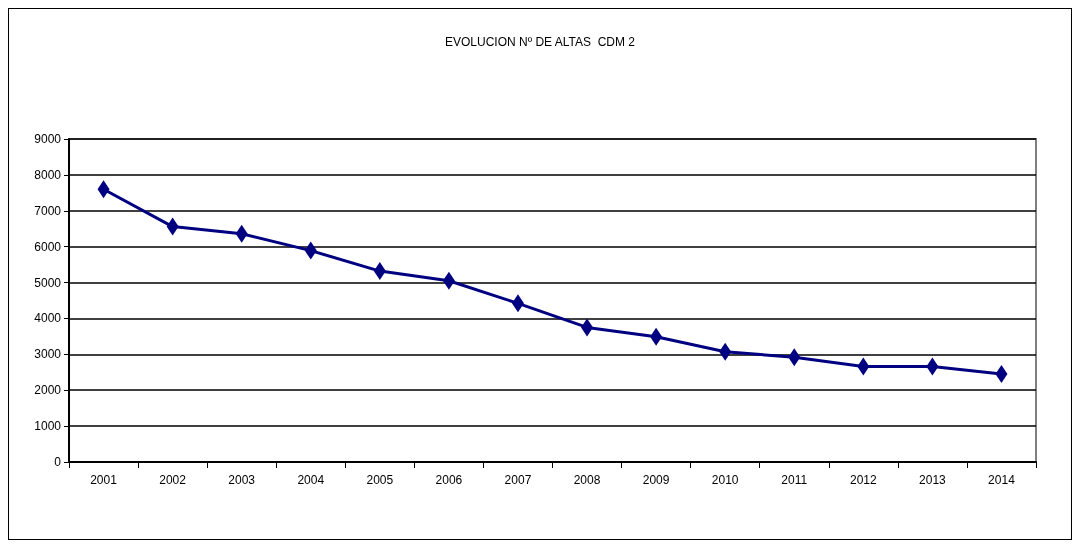 Image resolution: width=1080 pixels, height=548 pixels. Describe the element at coordinates (48, 390) in the screenshot. I see `y-tick-label: 2000` at that location.